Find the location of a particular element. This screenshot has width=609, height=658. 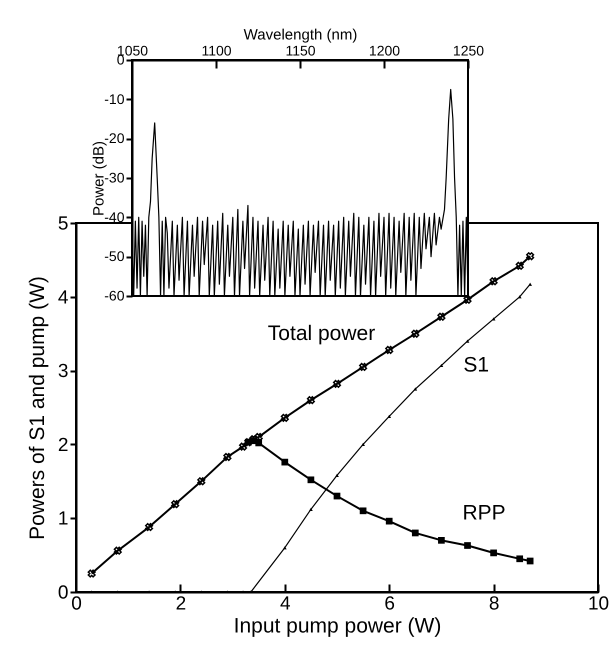

y-tick-label: 5 is located at coordinates (63, 224).